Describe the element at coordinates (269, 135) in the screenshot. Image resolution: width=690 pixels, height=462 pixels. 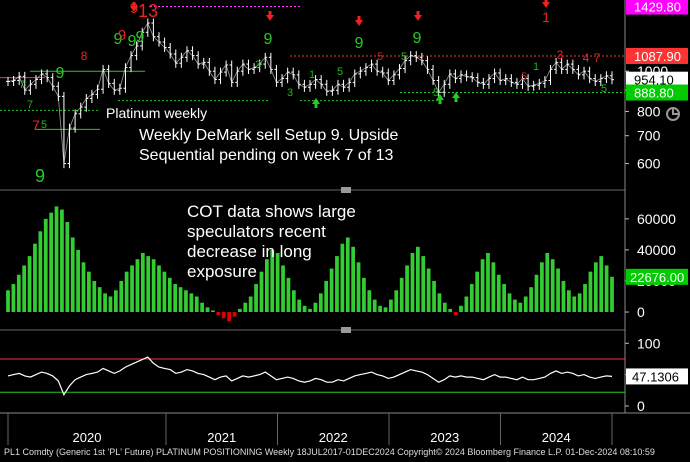
I see `demark-text-line-1: Weekly DeMark sell Setup 9. Upside` at that location.